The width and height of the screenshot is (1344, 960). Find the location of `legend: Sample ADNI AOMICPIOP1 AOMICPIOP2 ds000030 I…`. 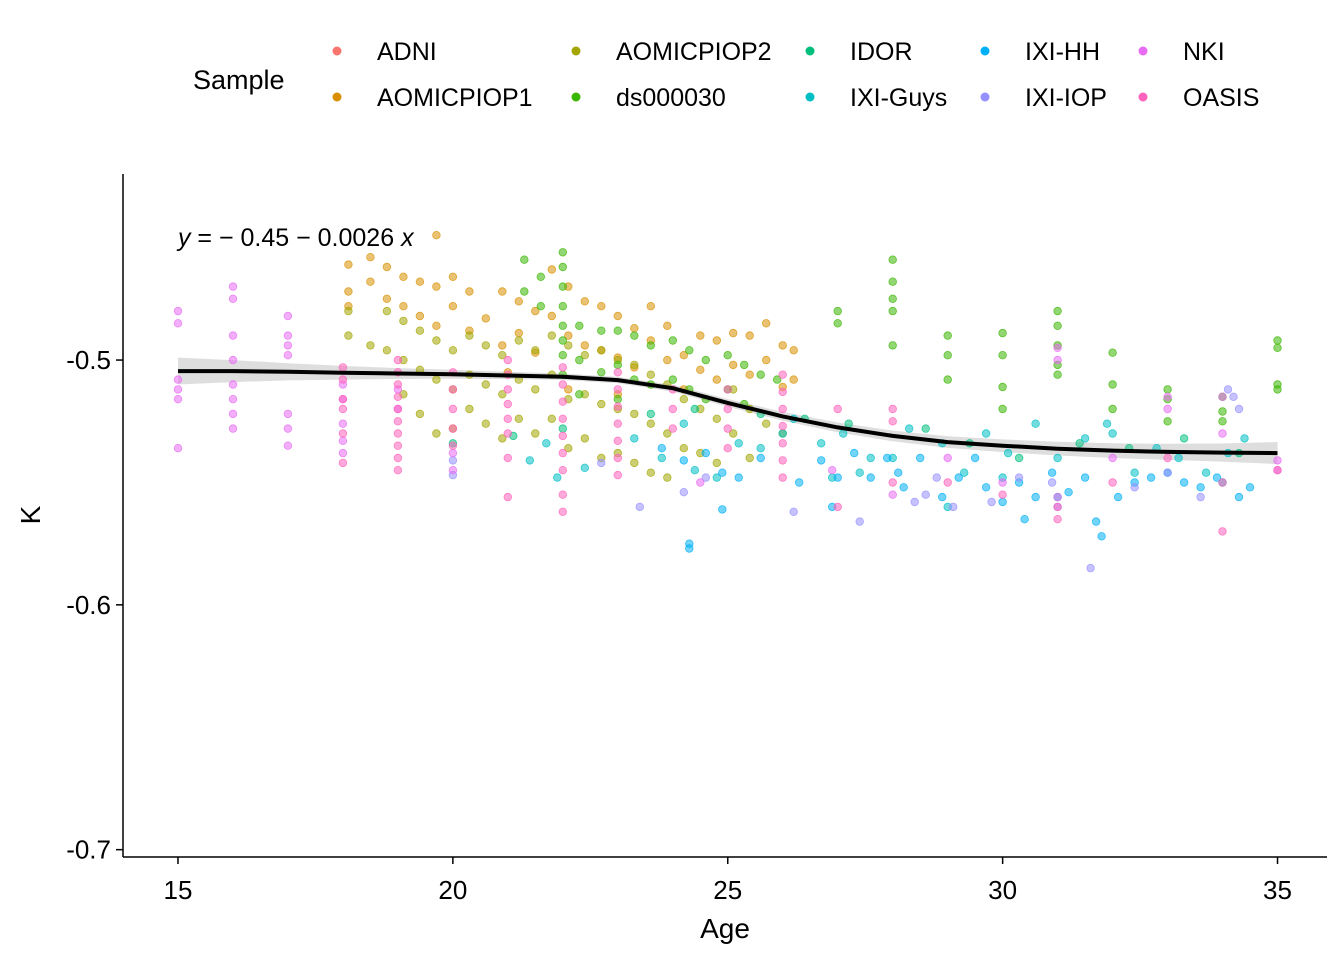

legend: Sample ADNI AOMICPIOP1 AOMICPIOP2 ds000030 I… is located at coordinates (726, 75).